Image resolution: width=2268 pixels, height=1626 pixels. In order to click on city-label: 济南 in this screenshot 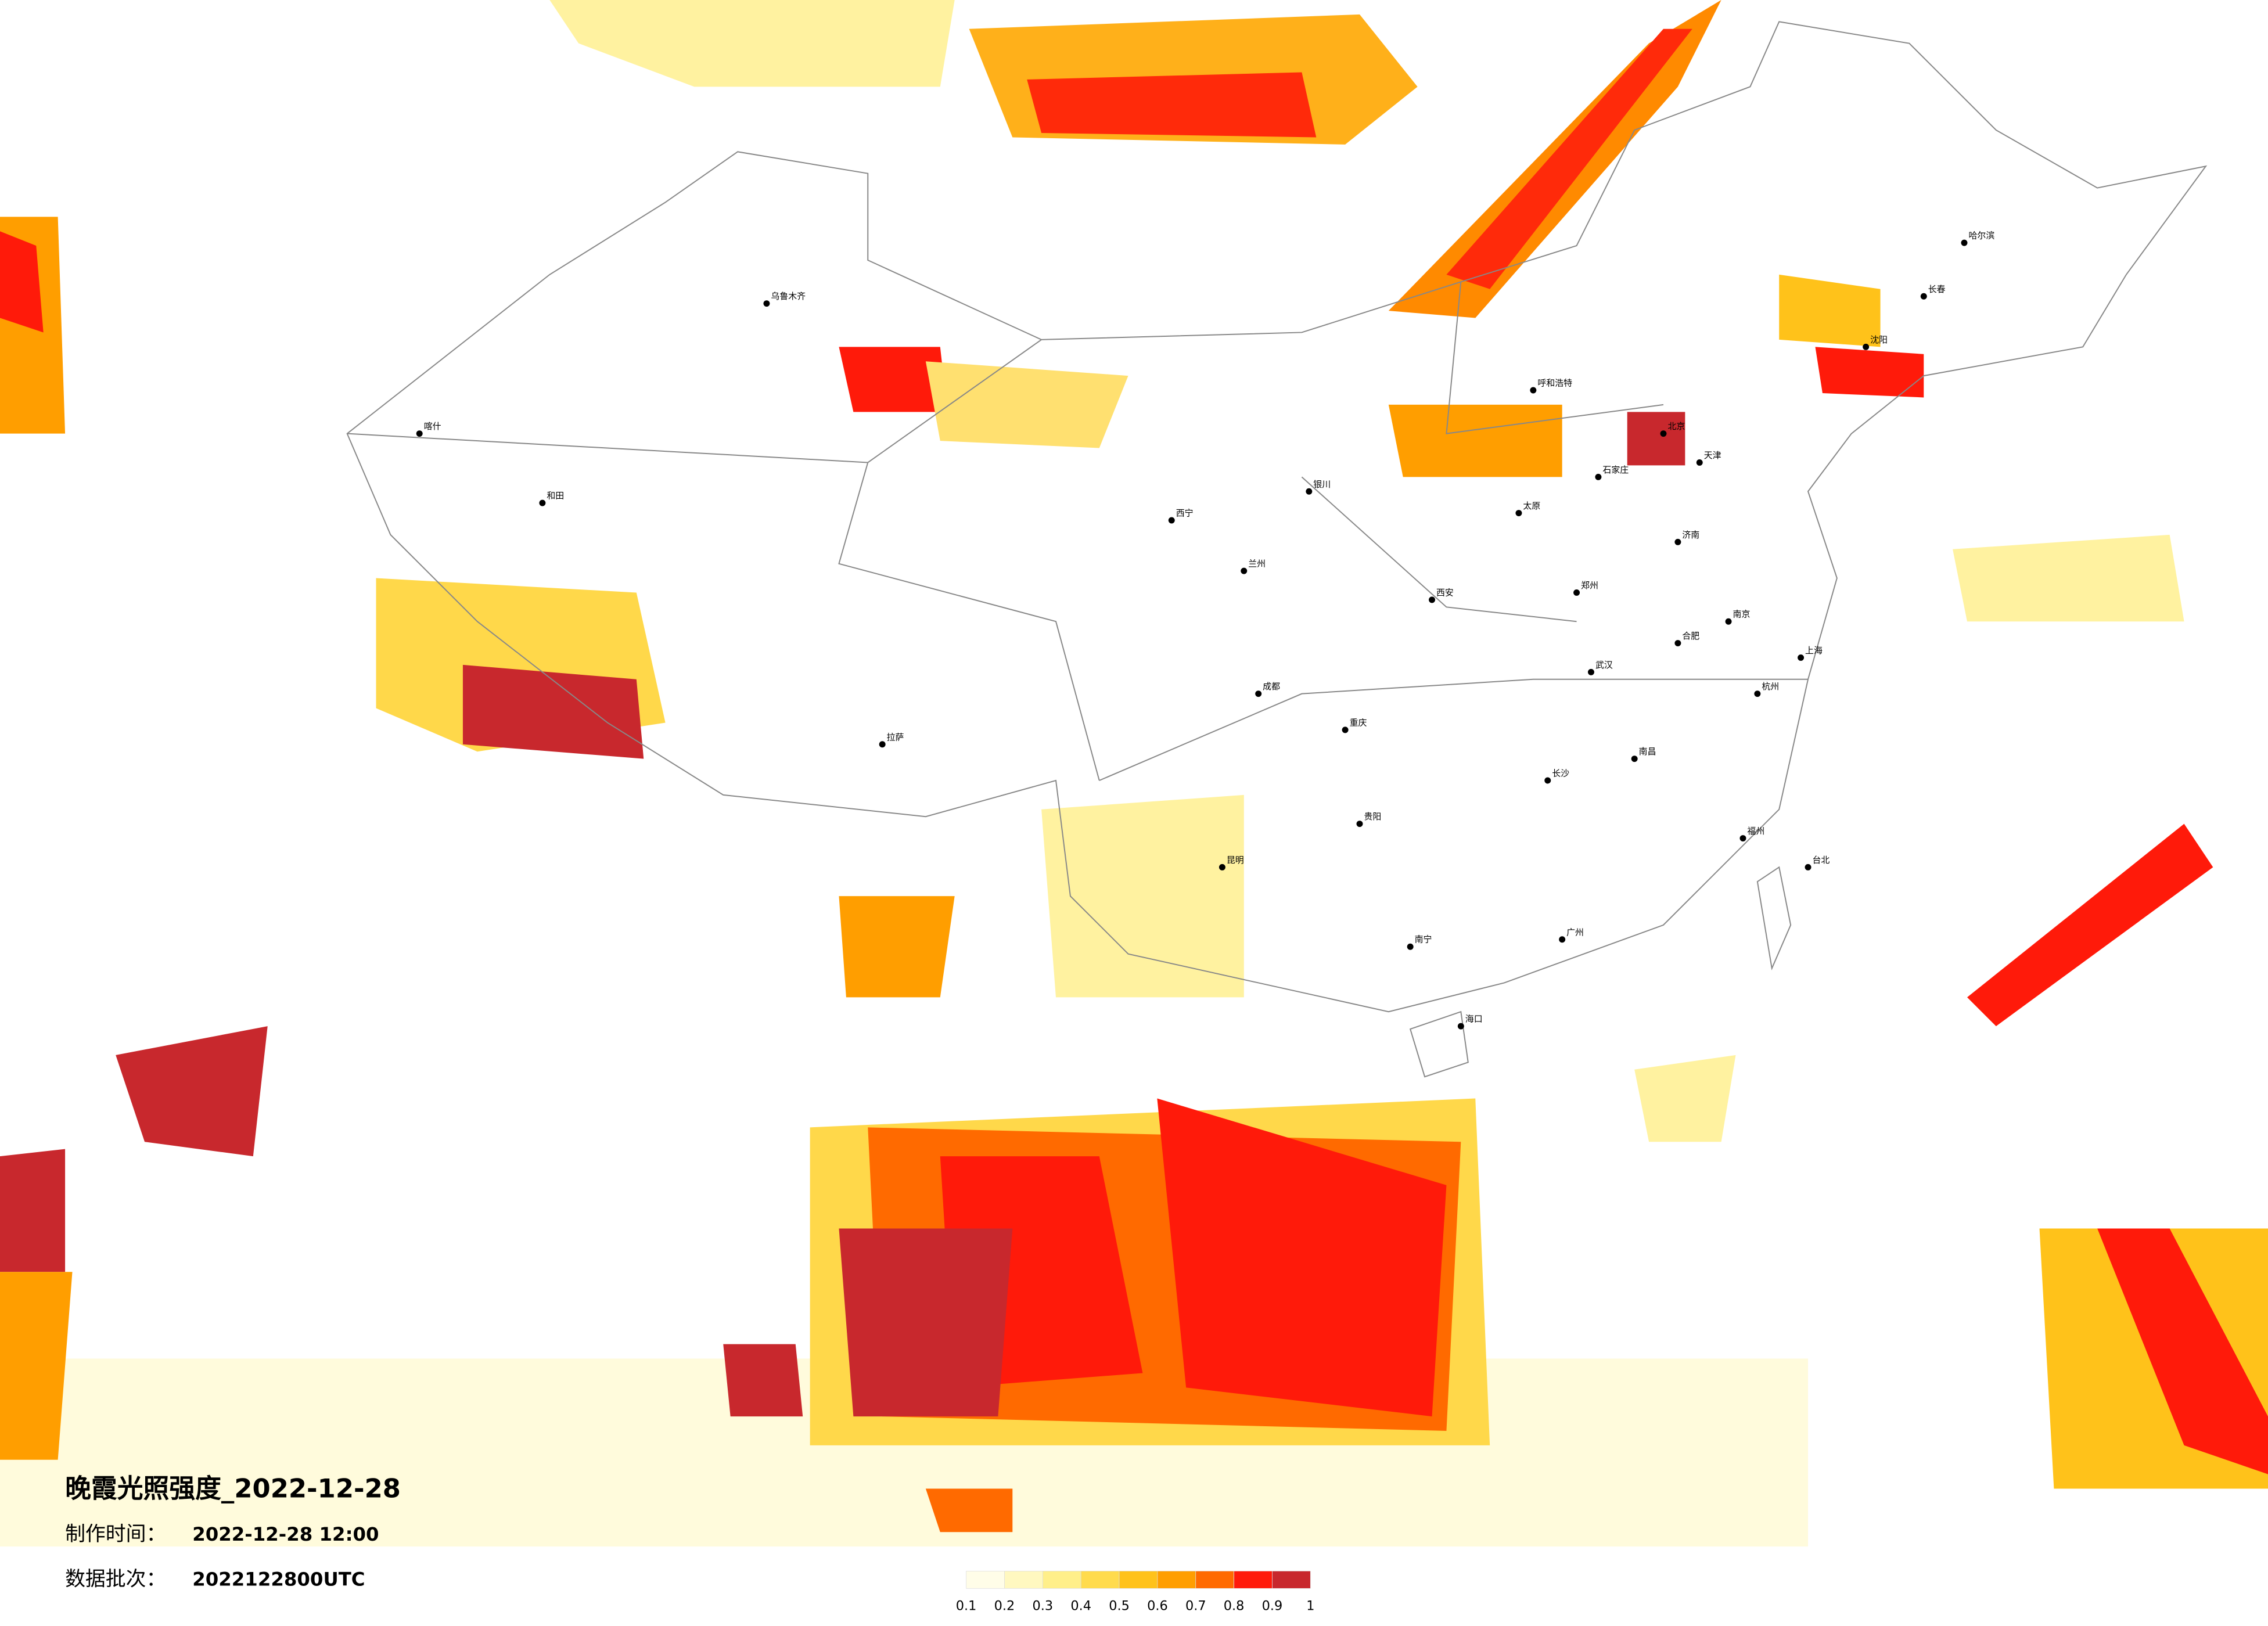, I will do `click(1690, 535)`.